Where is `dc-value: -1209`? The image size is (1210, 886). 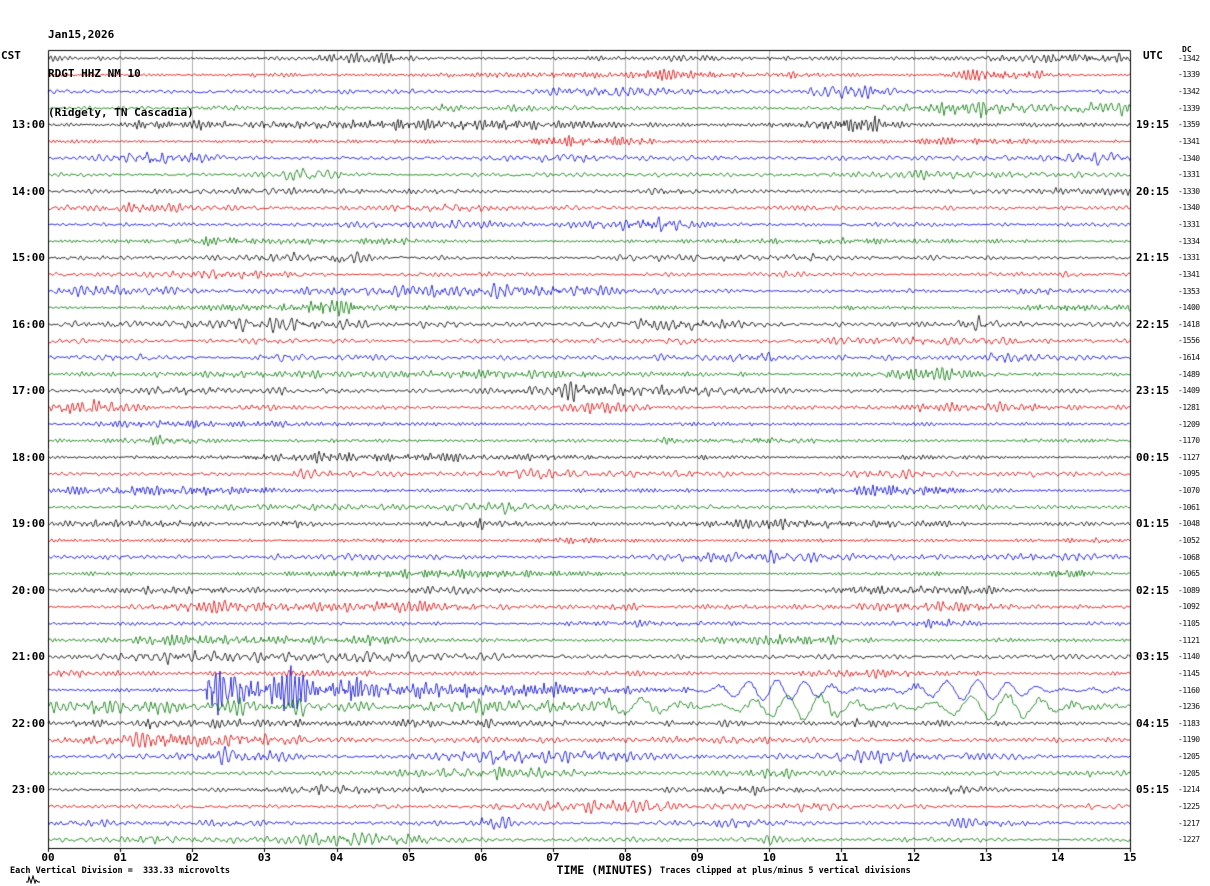 dc-value: -1209 is located at coordinates (1189, 424).